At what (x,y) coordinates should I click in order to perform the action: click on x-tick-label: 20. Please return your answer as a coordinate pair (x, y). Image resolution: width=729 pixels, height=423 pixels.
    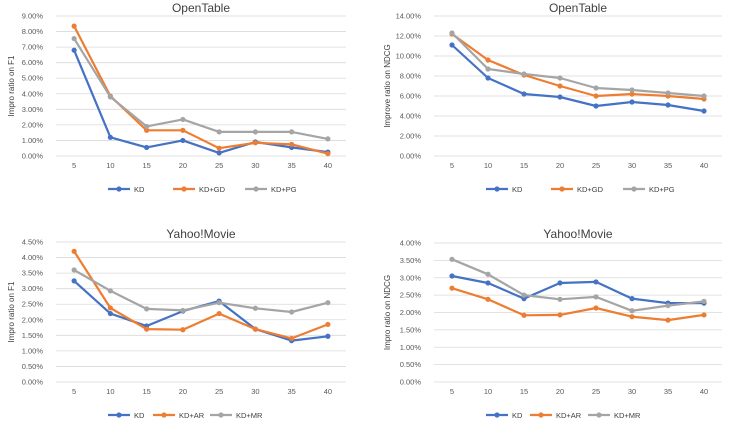
    Looking at the image, I should click on (183, 165).